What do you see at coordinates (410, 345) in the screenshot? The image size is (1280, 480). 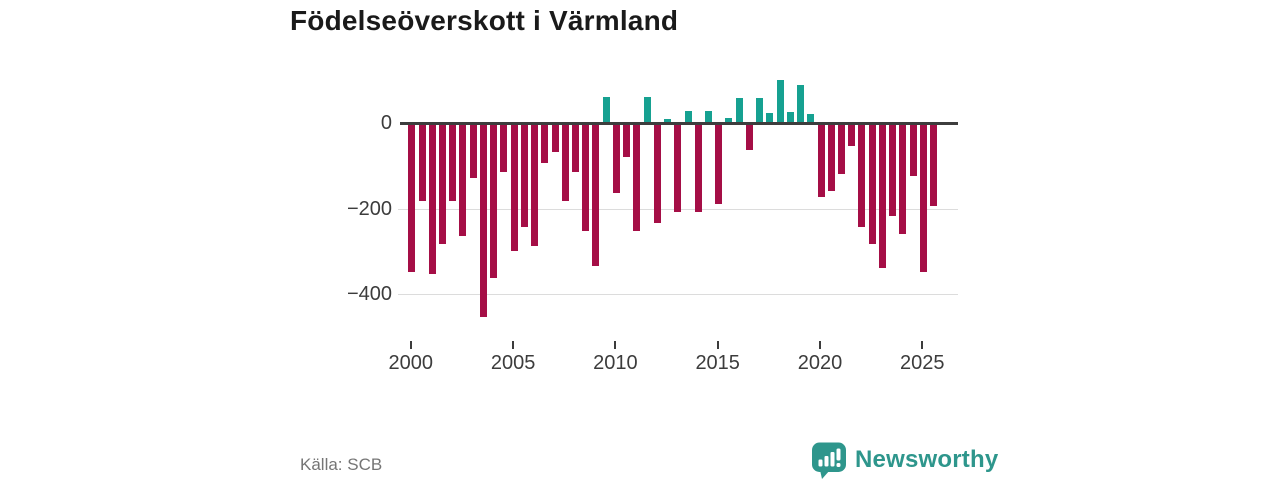 I see `x-tick-2000` at bounding box center [410, 345].